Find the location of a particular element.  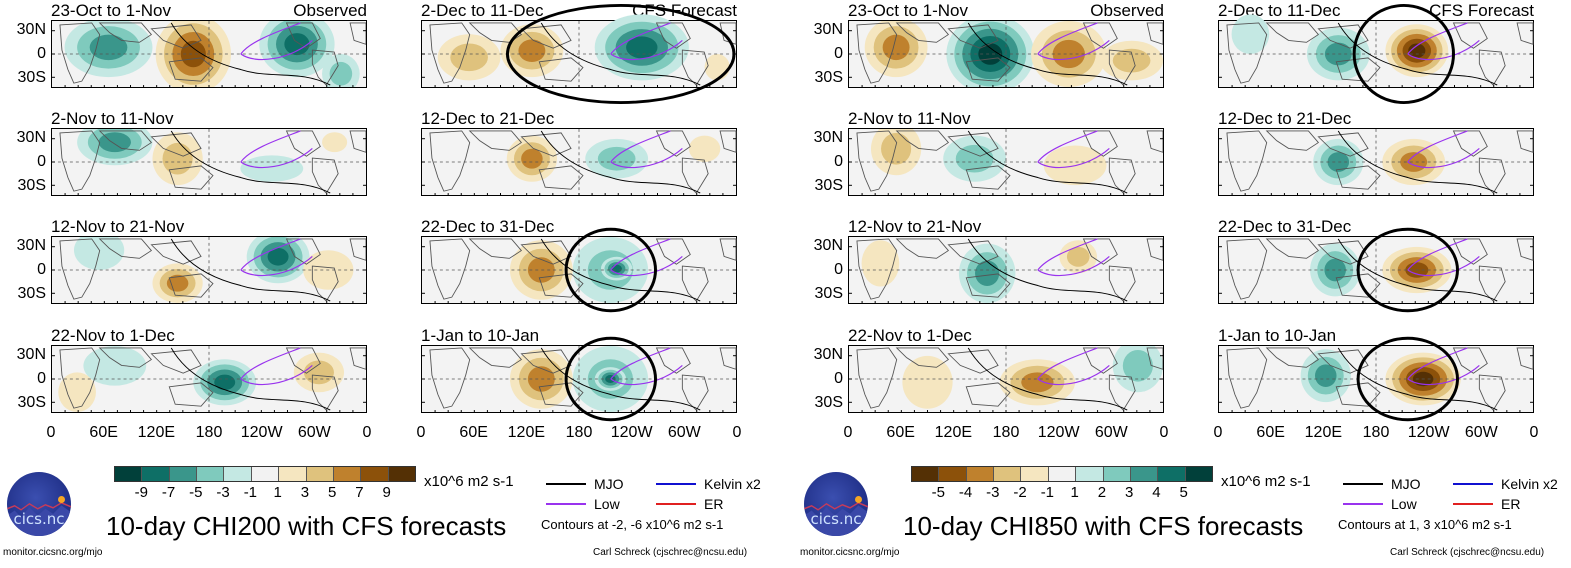

panel-title: 23-Oct to 1-Nov is located at coordinates (111, 10).